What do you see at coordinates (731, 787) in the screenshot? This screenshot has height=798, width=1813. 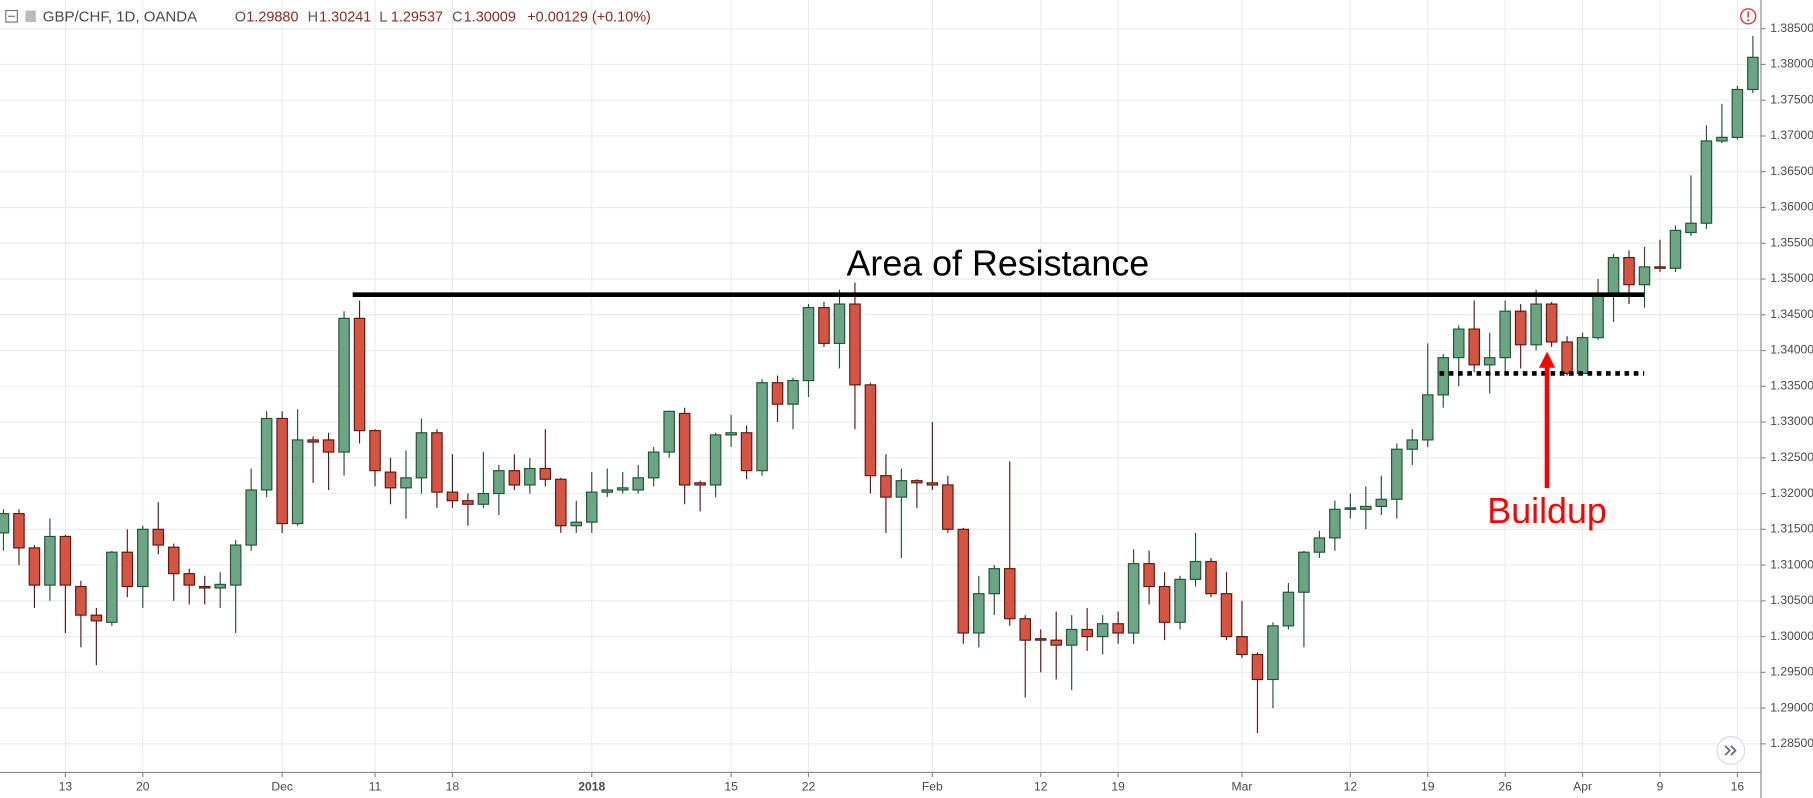 I see `x-tick-label: 15` at bounding box center [731, 787].